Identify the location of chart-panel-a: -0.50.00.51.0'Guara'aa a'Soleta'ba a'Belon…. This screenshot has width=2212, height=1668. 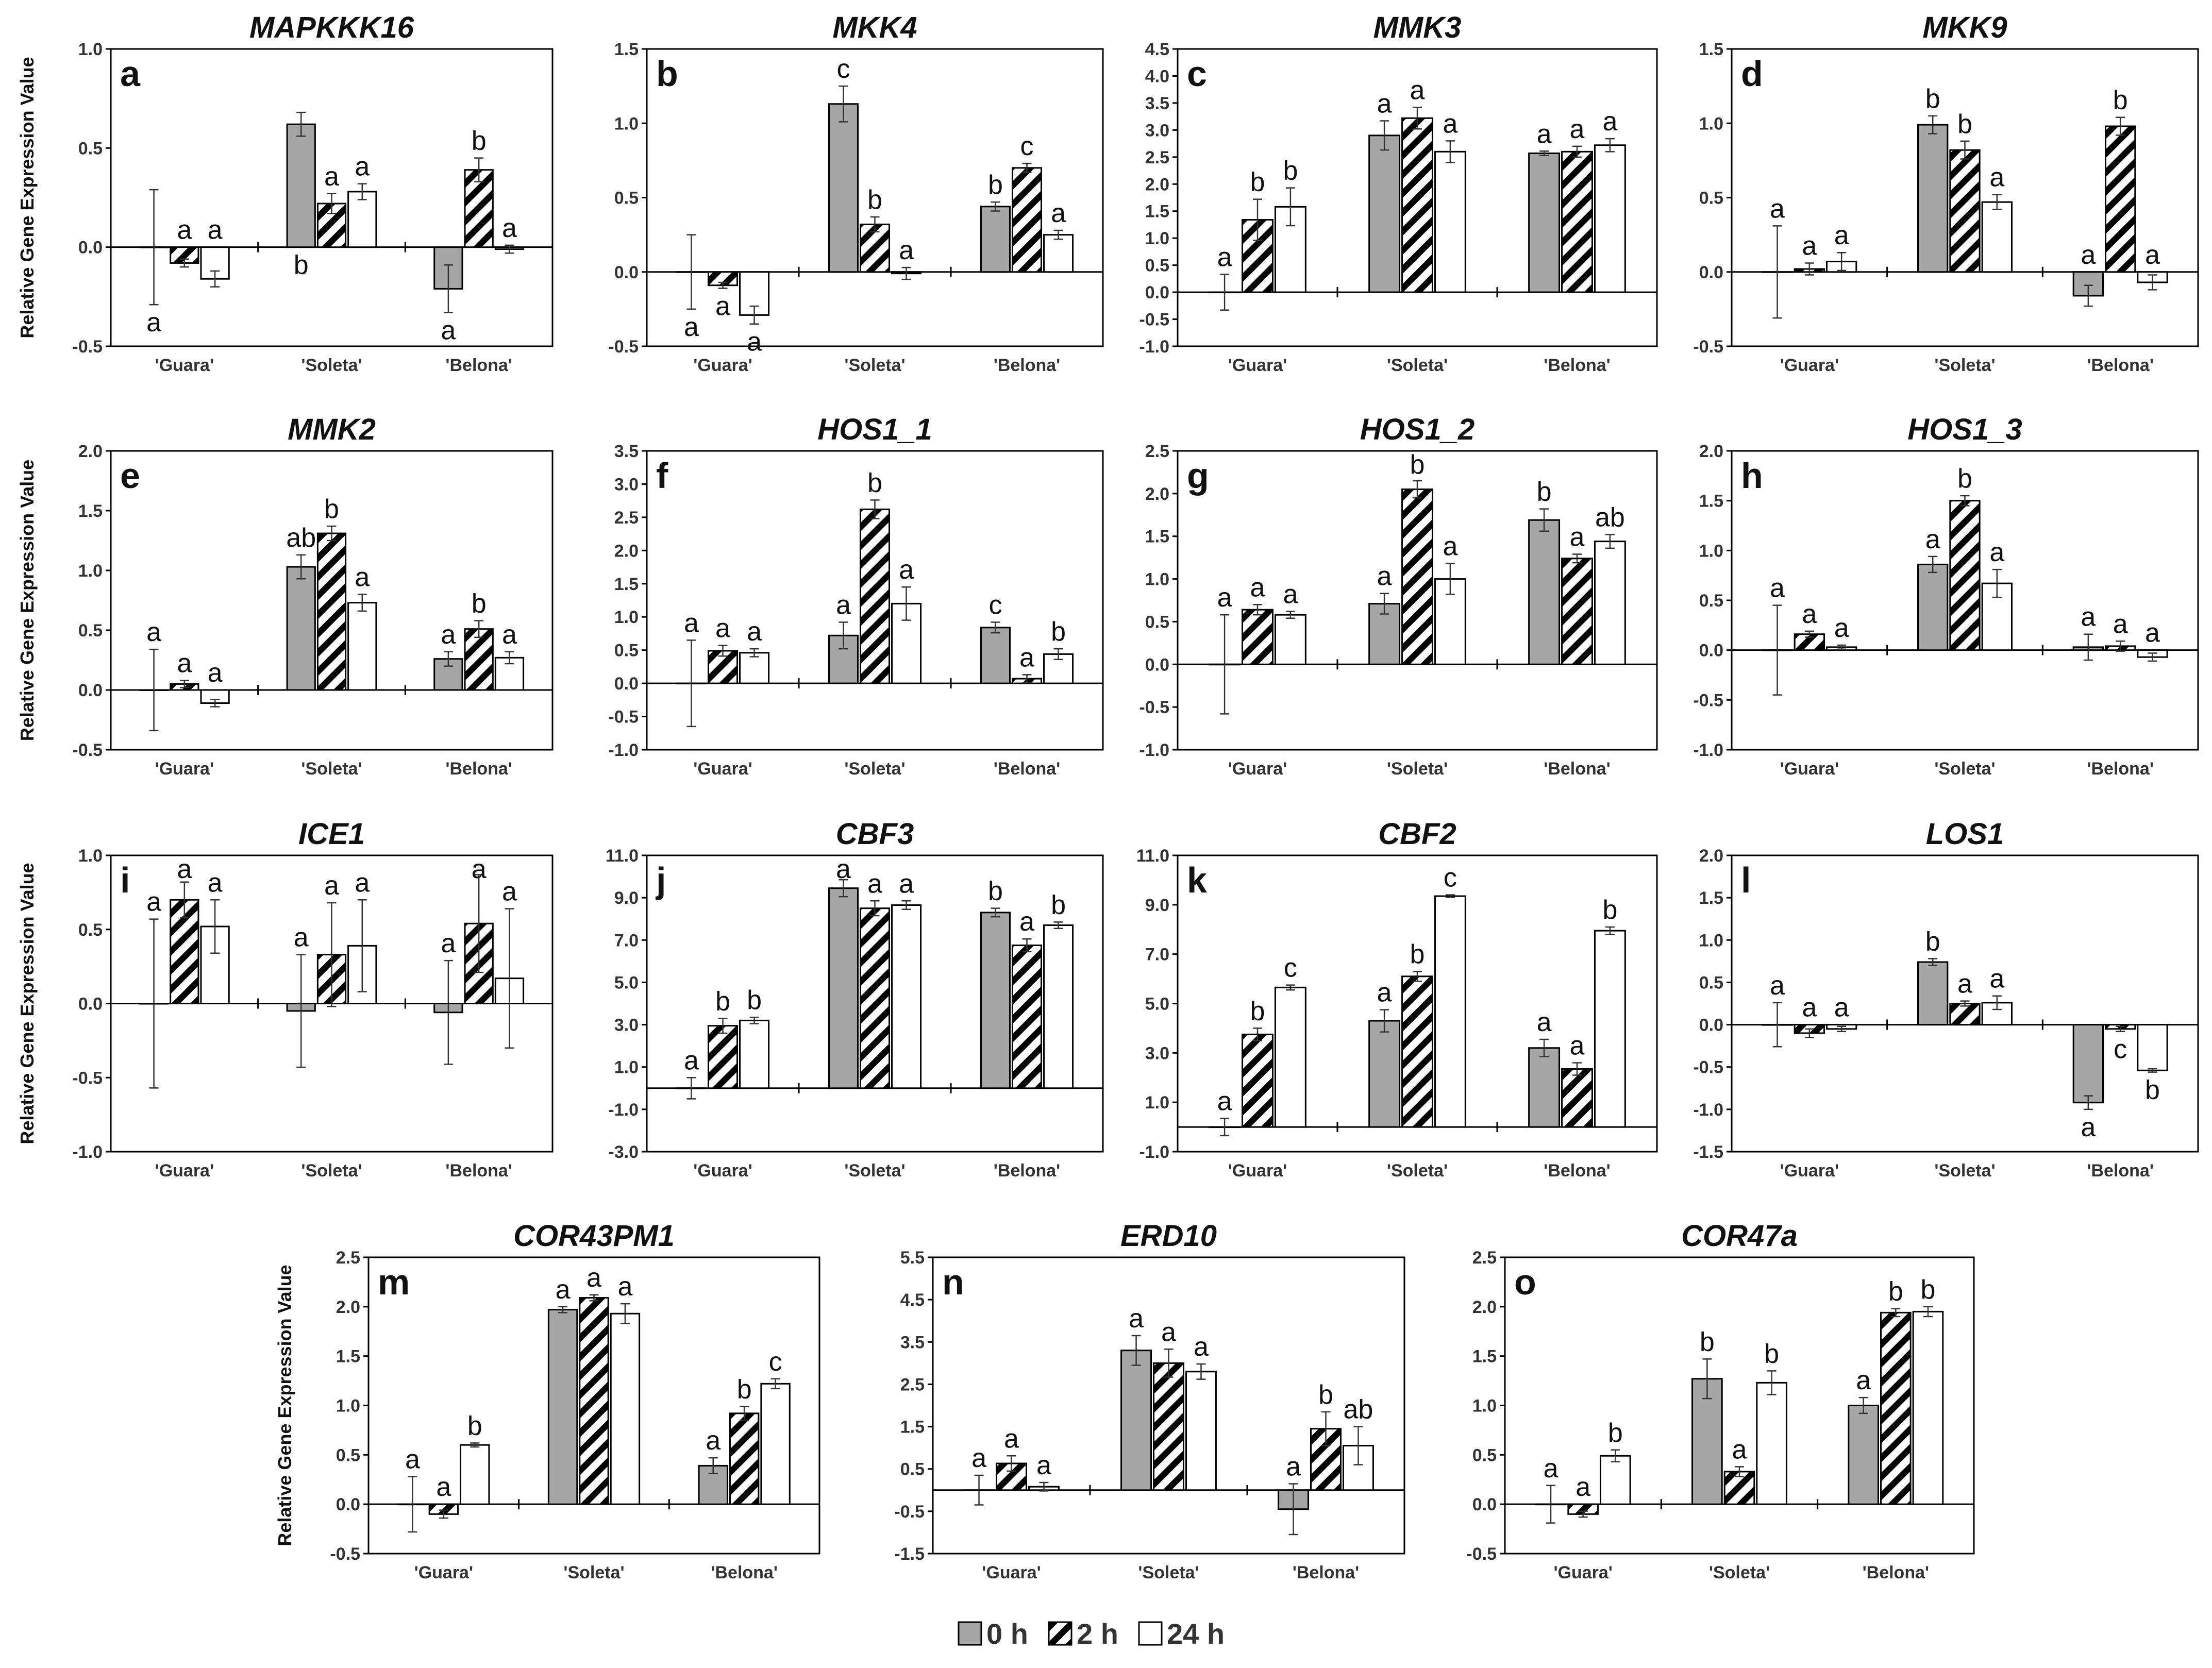
(285, 193).